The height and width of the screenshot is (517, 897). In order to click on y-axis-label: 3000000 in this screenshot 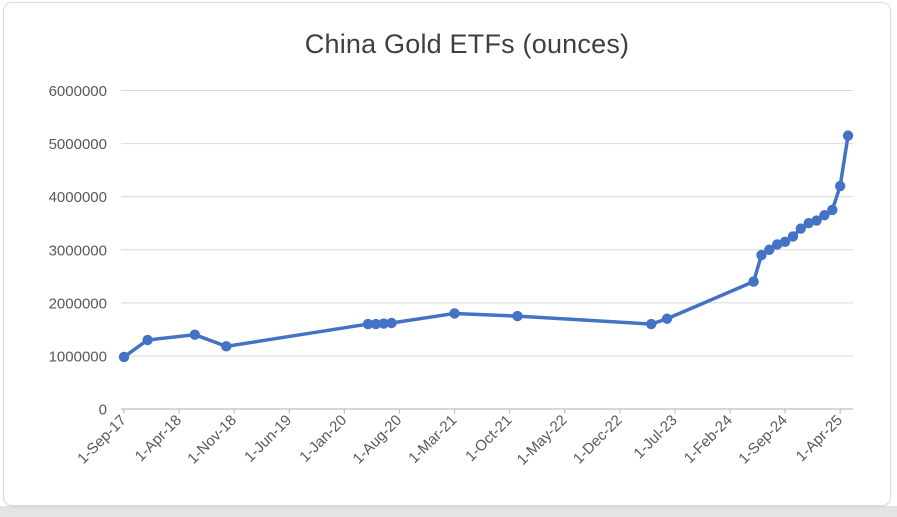, I will do `click(78, 250)`.